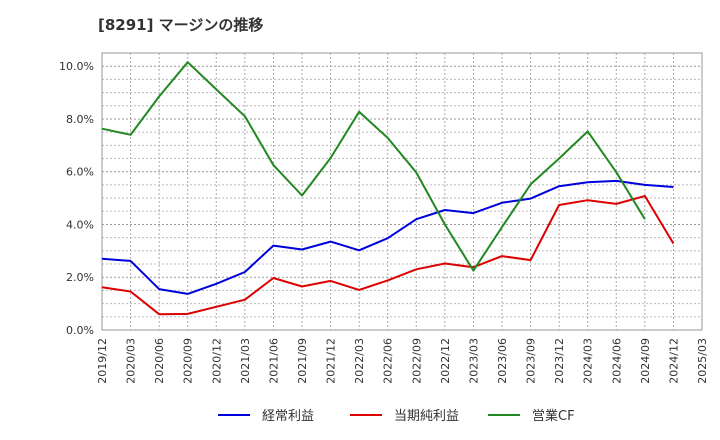 This screenshot has width=720, height=440. What do you see at coordinates (188, 361) in the screenshot?
I see `x-tick-label: 2020/09` at bounding box center [188, 361].